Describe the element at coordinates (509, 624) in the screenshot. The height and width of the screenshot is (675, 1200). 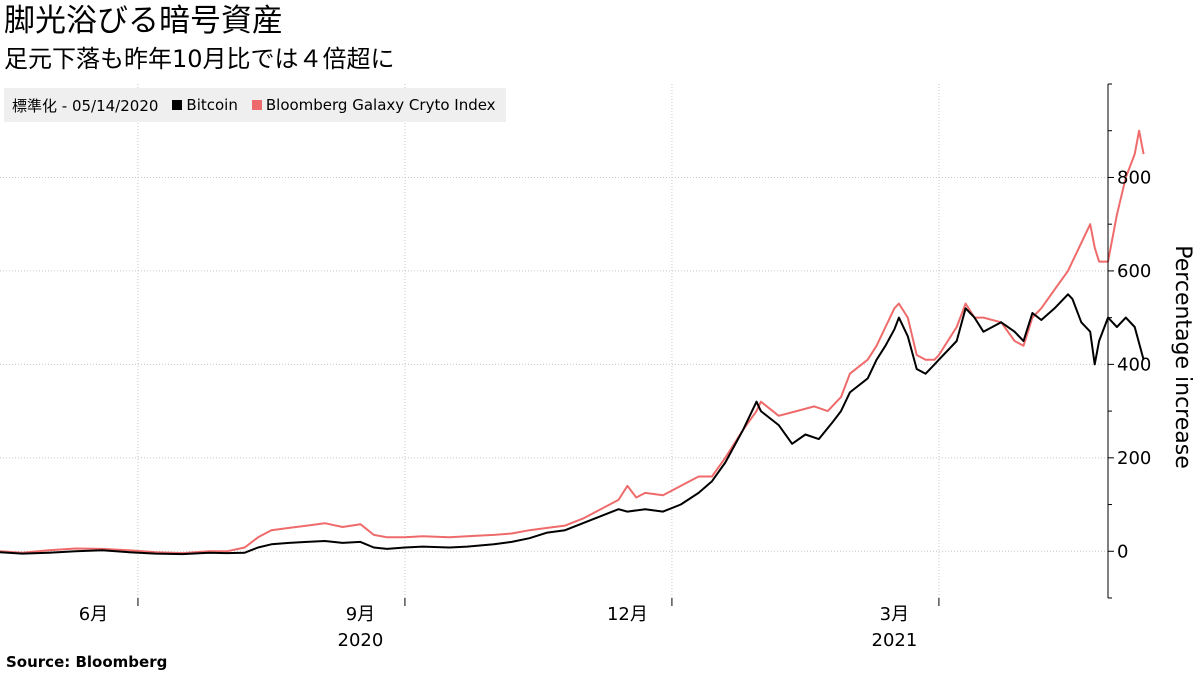
I see `x-axis: 6月 9月 12月 3月 2020 2021` at that location.